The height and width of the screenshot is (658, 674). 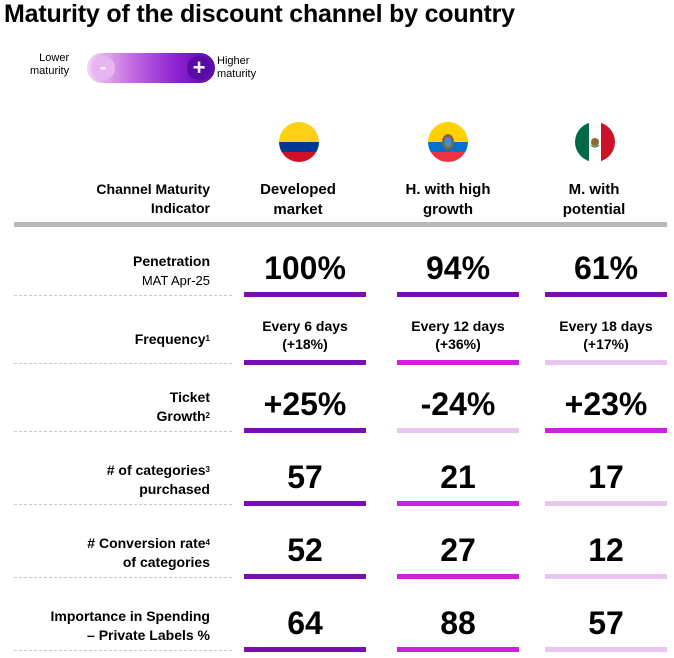 What do you see at coordinates (305, 623) in the screenshot?
I see `cell-value: 64` at bounding box center [305, 623].